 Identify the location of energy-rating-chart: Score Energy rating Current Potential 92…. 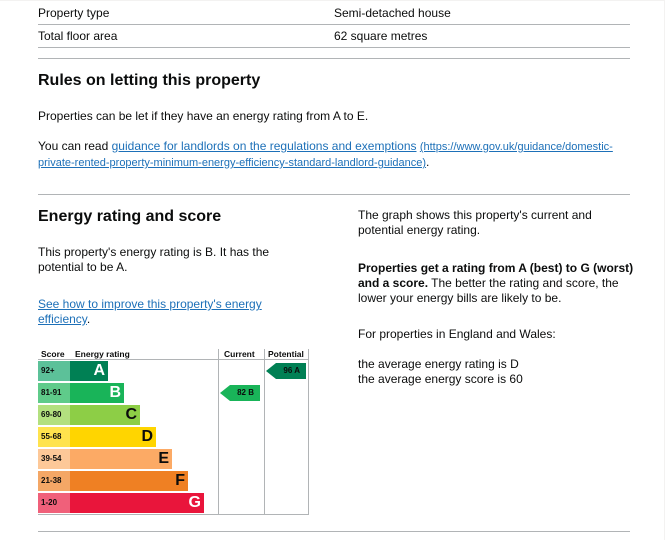
(174, 433).